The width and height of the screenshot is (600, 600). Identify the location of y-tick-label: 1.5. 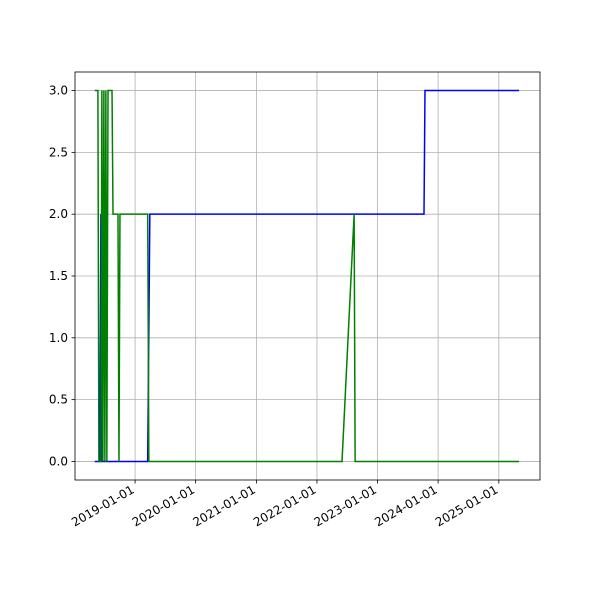
(58, 276).